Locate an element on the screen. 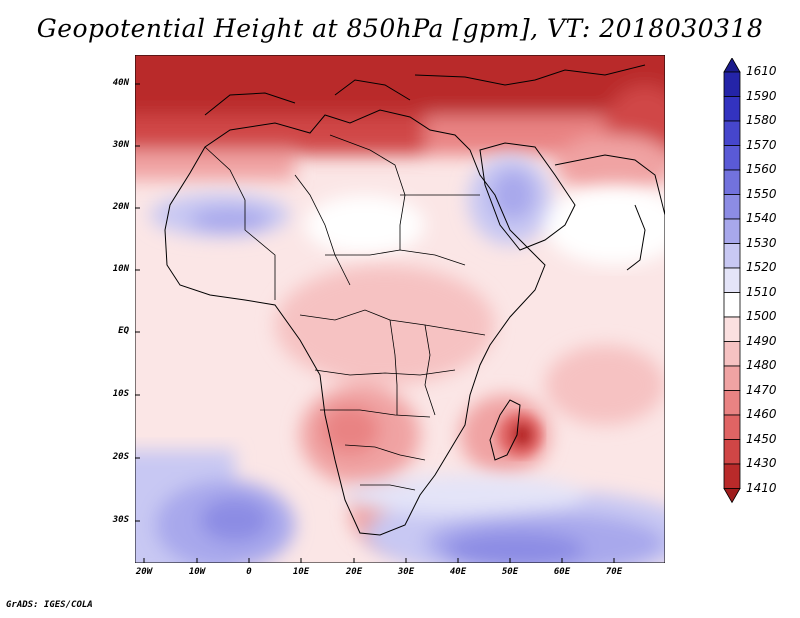  colorbar-label: 1540 is located at coordinates (761, 218).